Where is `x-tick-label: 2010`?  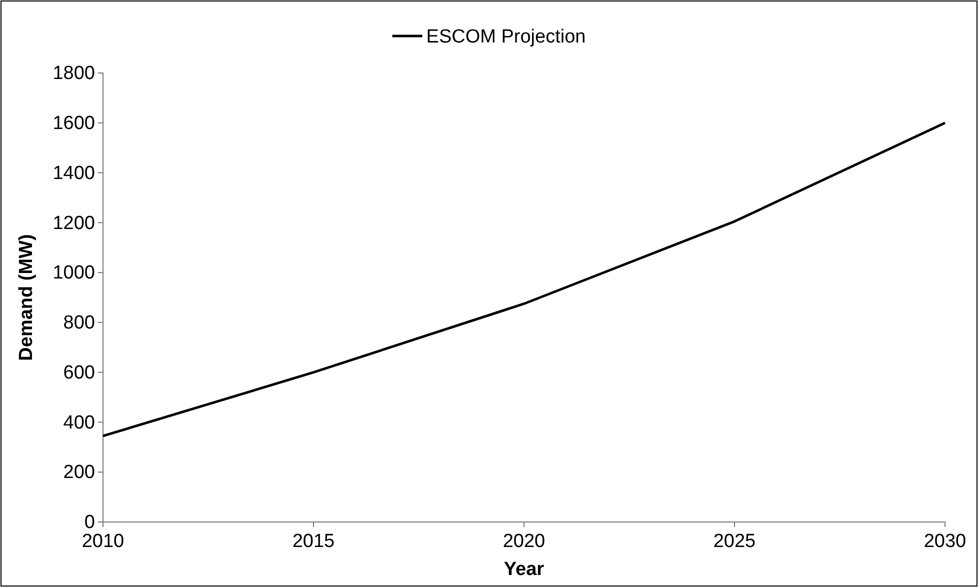 x-tick-label: 2010 is located at coordinates (103, 541).